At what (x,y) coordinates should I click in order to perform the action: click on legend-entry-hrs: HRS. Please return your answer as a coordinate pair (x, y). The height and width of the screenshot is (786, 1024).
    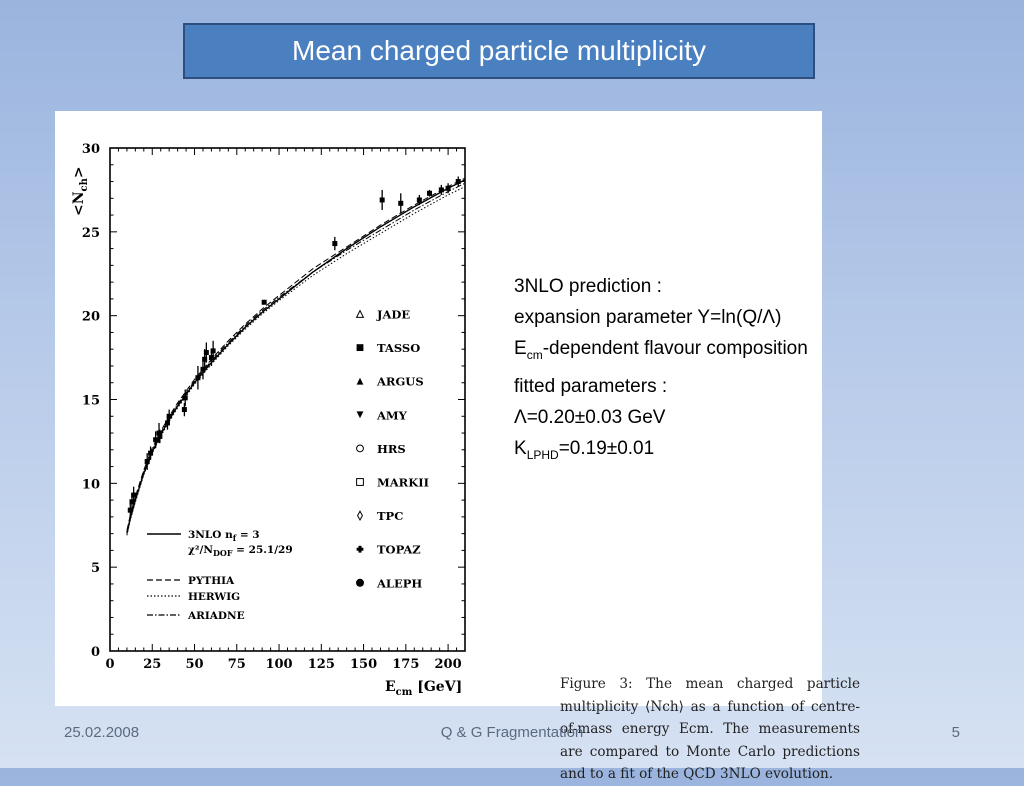
    Looking at the image, I should click on (381, 449).